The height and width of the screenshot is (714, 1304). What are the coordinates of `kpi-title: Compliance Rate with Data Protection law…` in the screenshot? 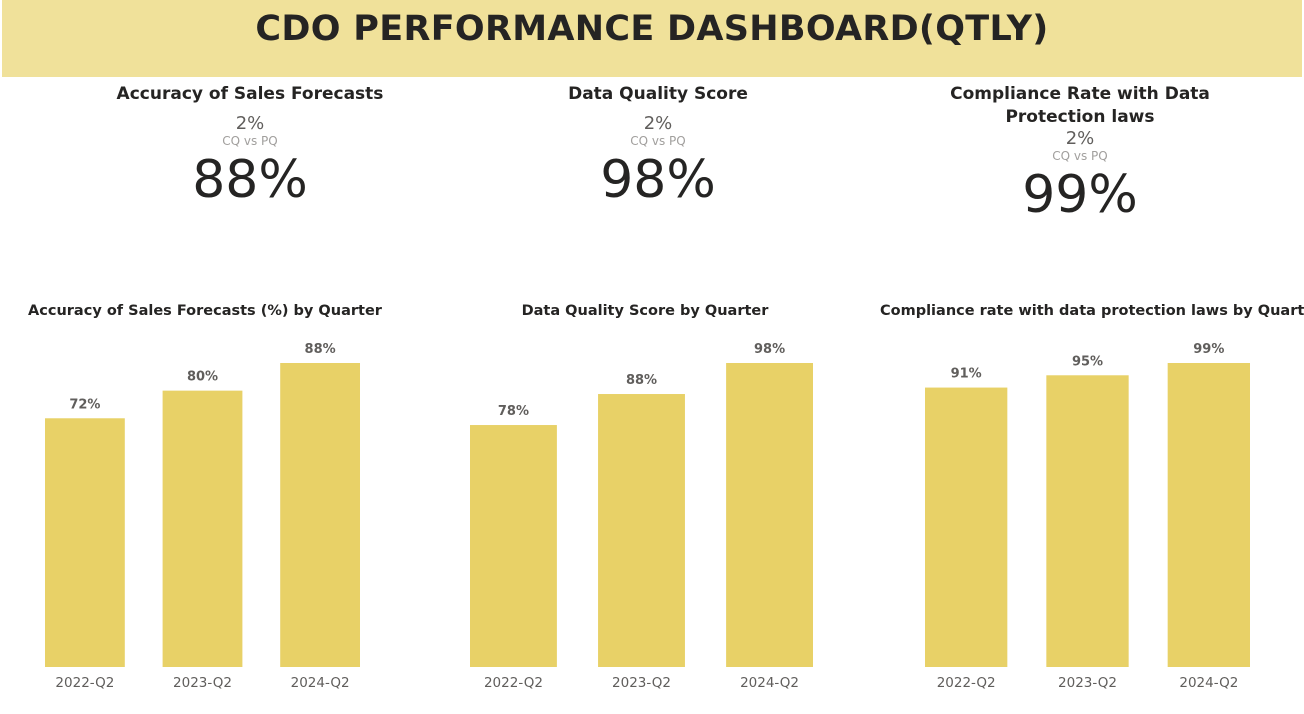 It's located at (1080, 105).